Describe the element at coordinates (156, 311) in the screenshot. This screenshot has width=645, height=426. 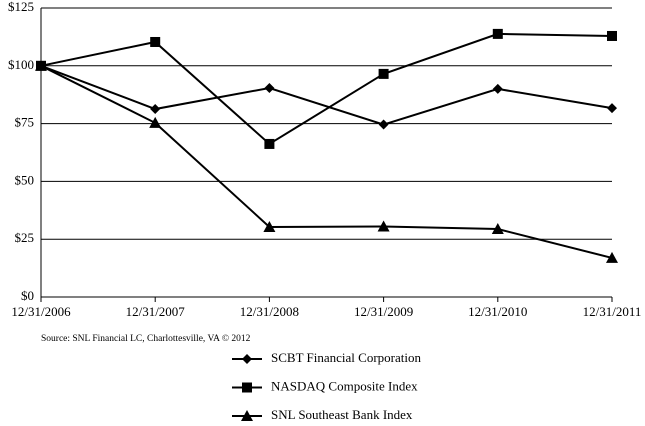
I see `x-tick-label: 12/31/2007` at that location.